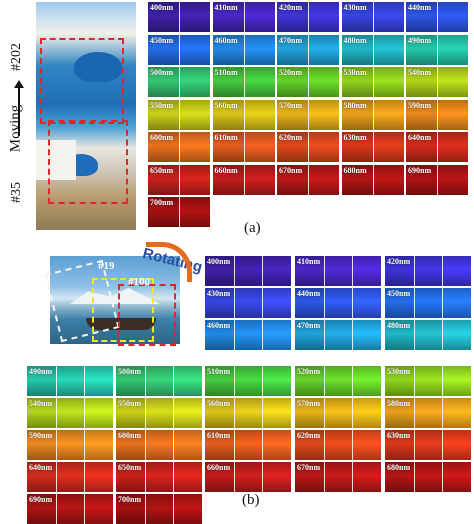 The height and width of the screenshot is (524, 474). I want to click on spectral-tile-550nm: 550nm, so click(179, 114).